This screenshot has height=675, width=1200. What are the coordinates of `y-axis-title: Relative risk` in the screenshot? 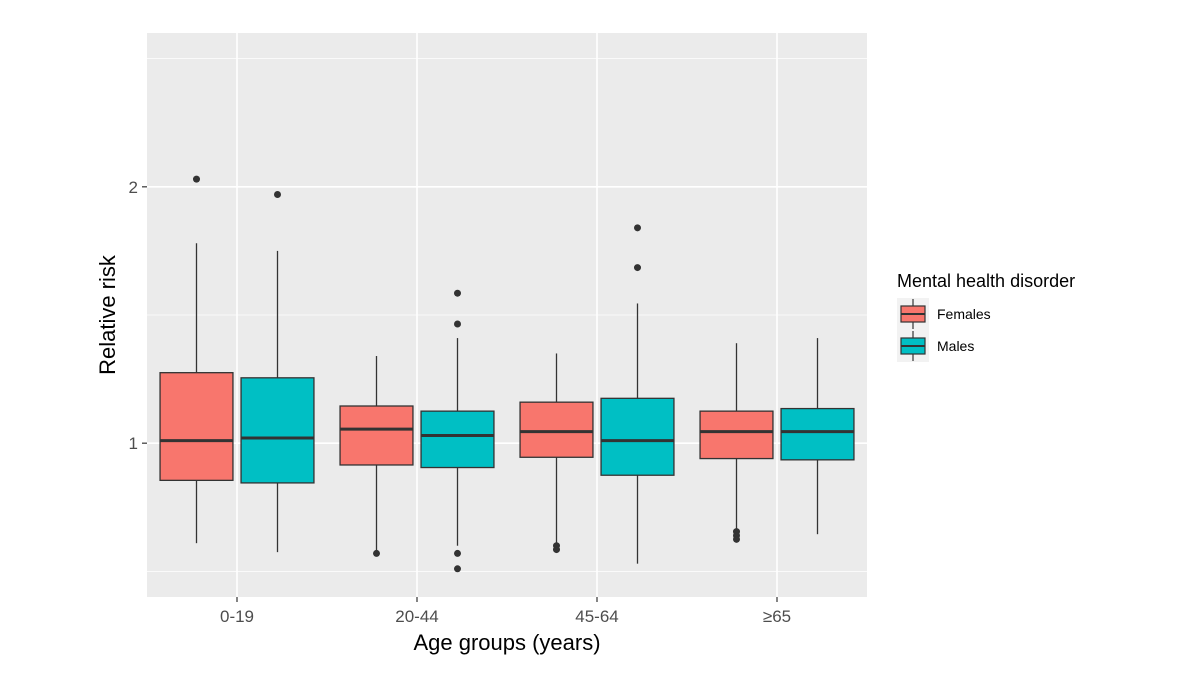 It's located at (107, 314).